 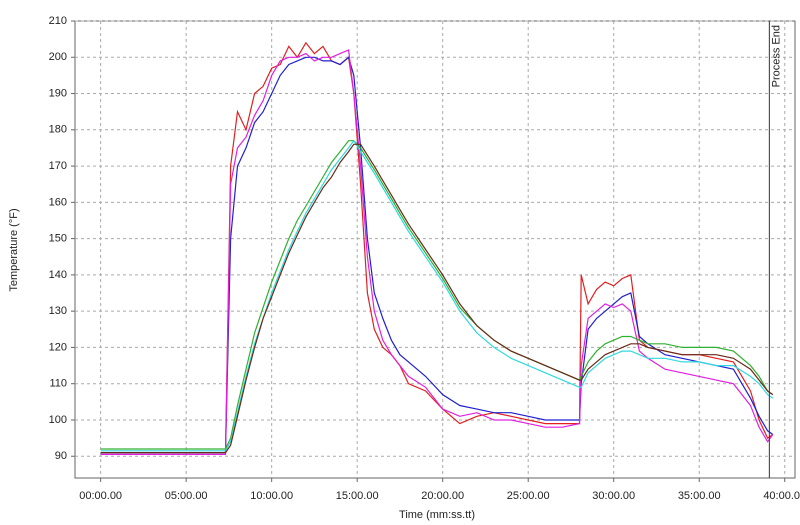 What do you see at coordinates (58, 93) in the screenshot?
I see `y-tick-label: 190` at bounding box center [58, 93].